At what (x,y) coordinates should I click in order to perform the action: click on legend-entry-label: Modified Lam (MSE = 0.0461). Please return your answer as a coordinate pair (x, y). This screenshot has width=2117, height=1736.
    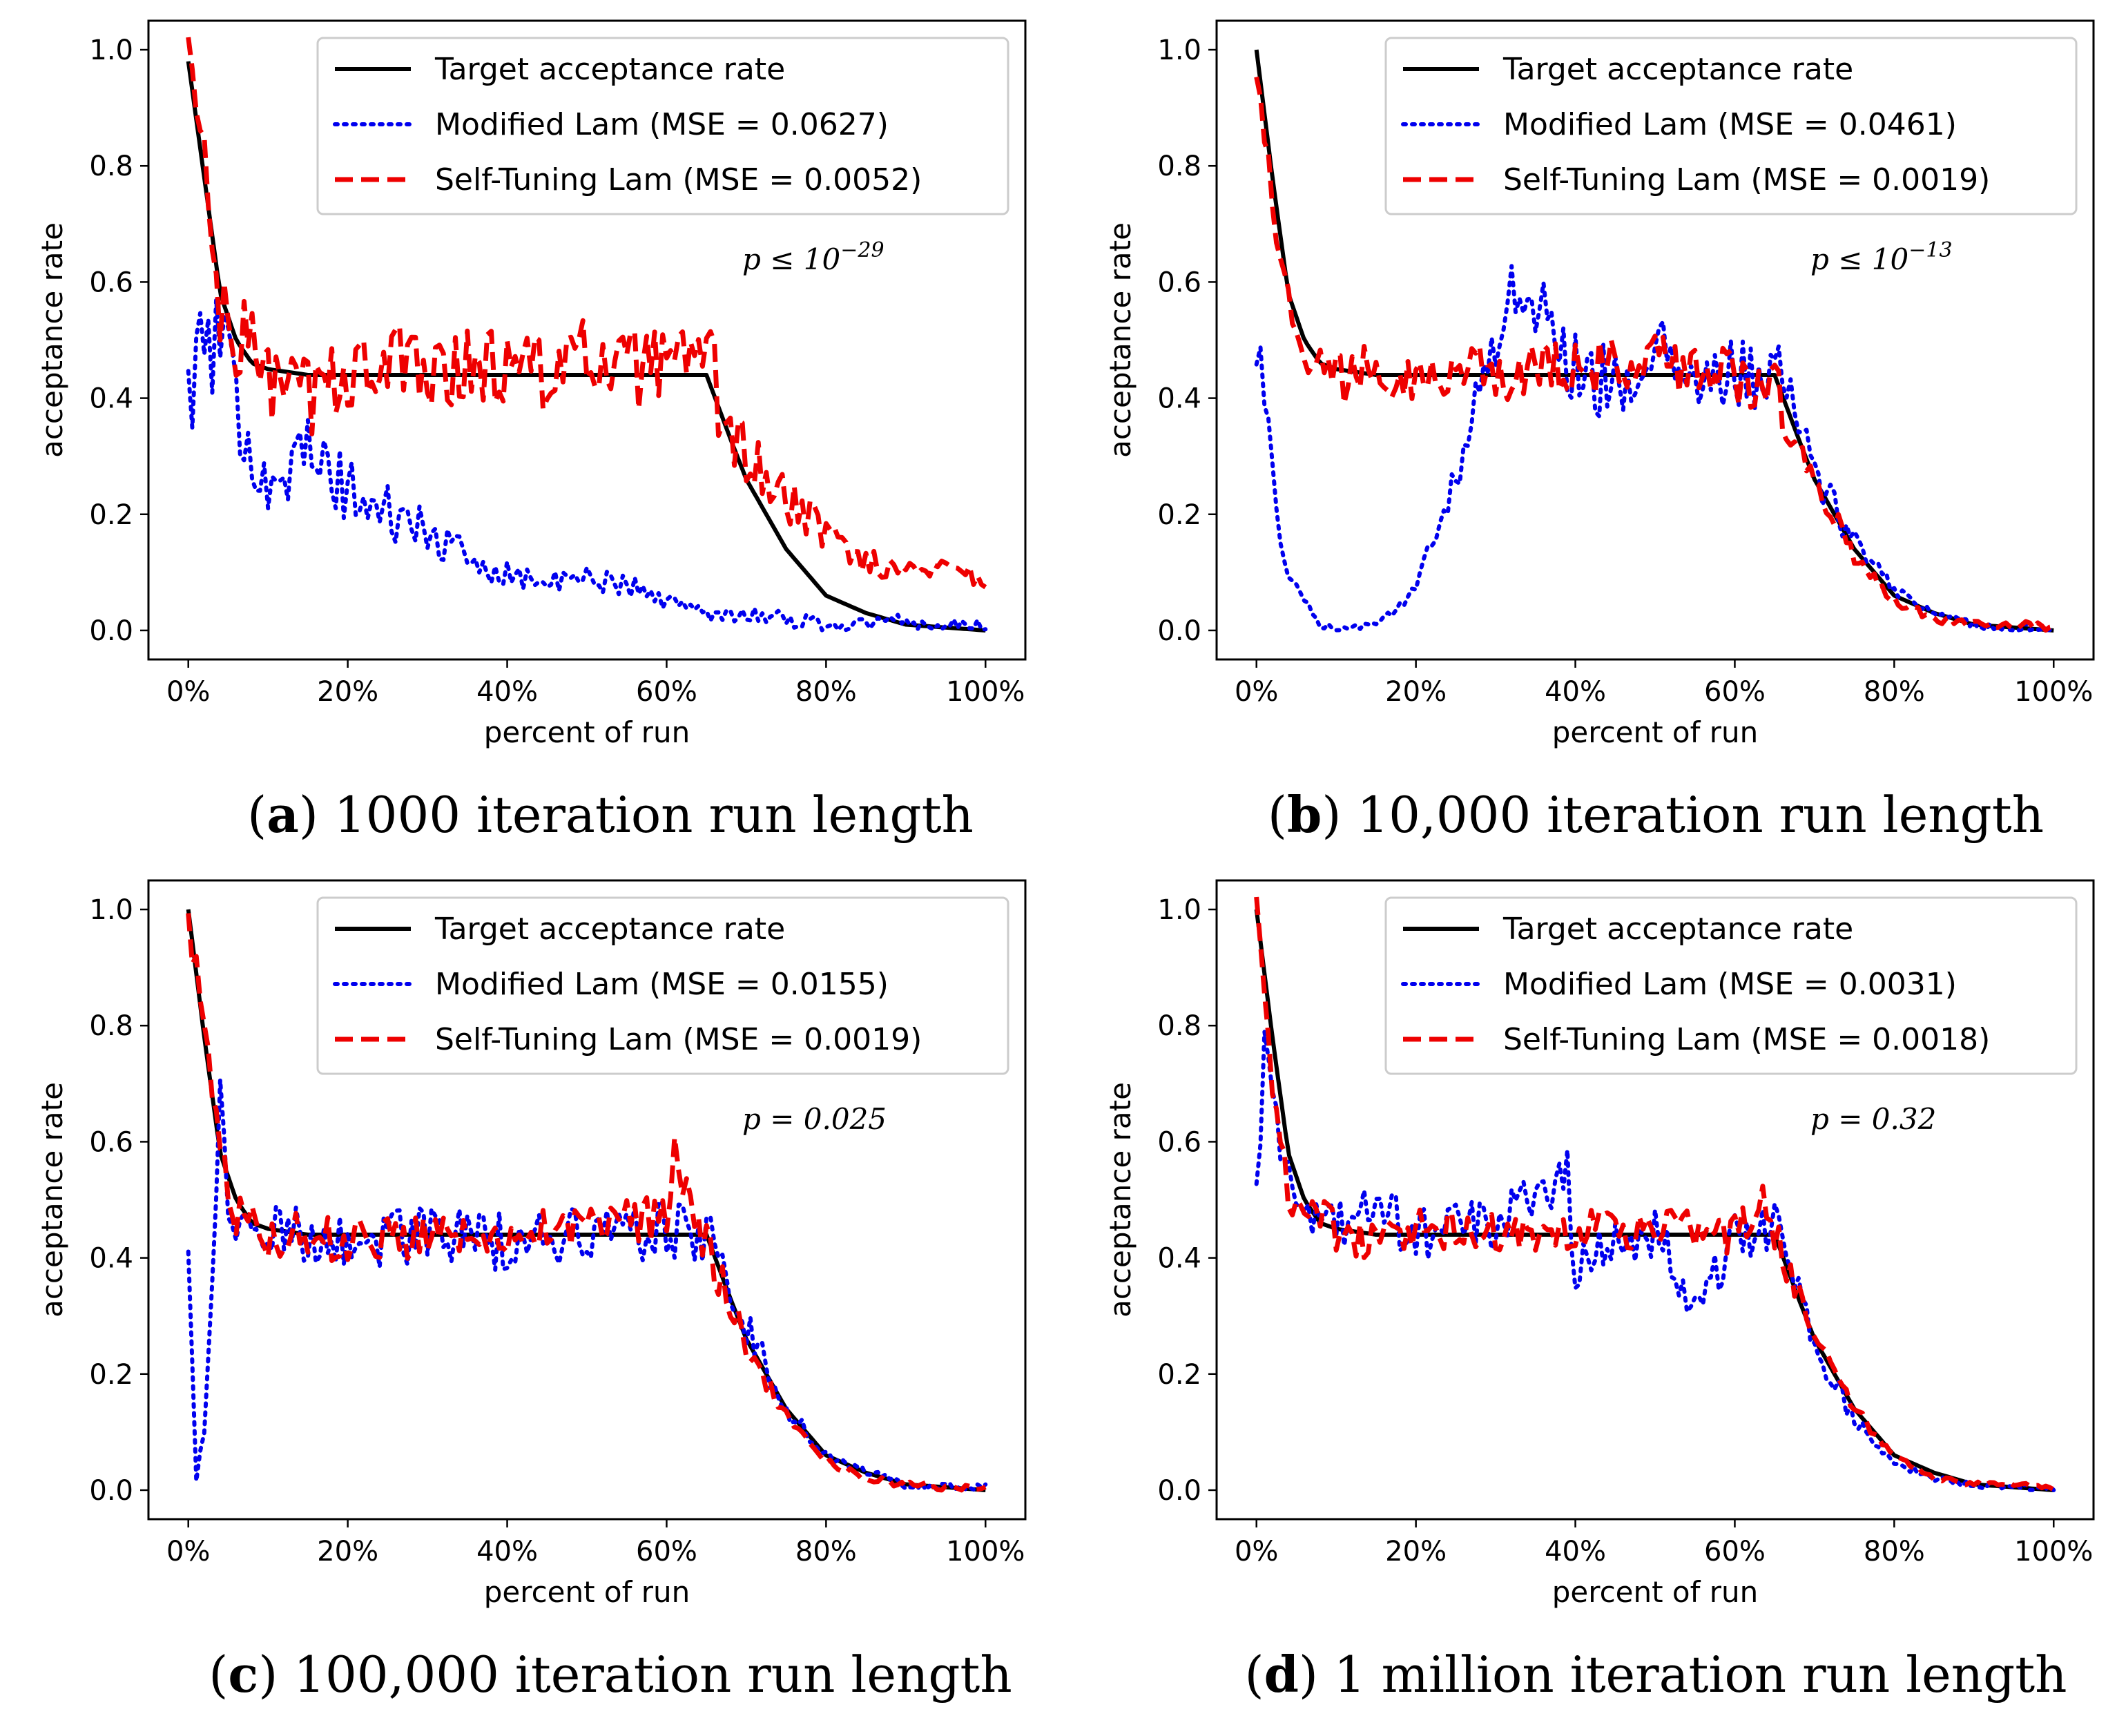
    Looking at the image, I should click on (1730, 124).